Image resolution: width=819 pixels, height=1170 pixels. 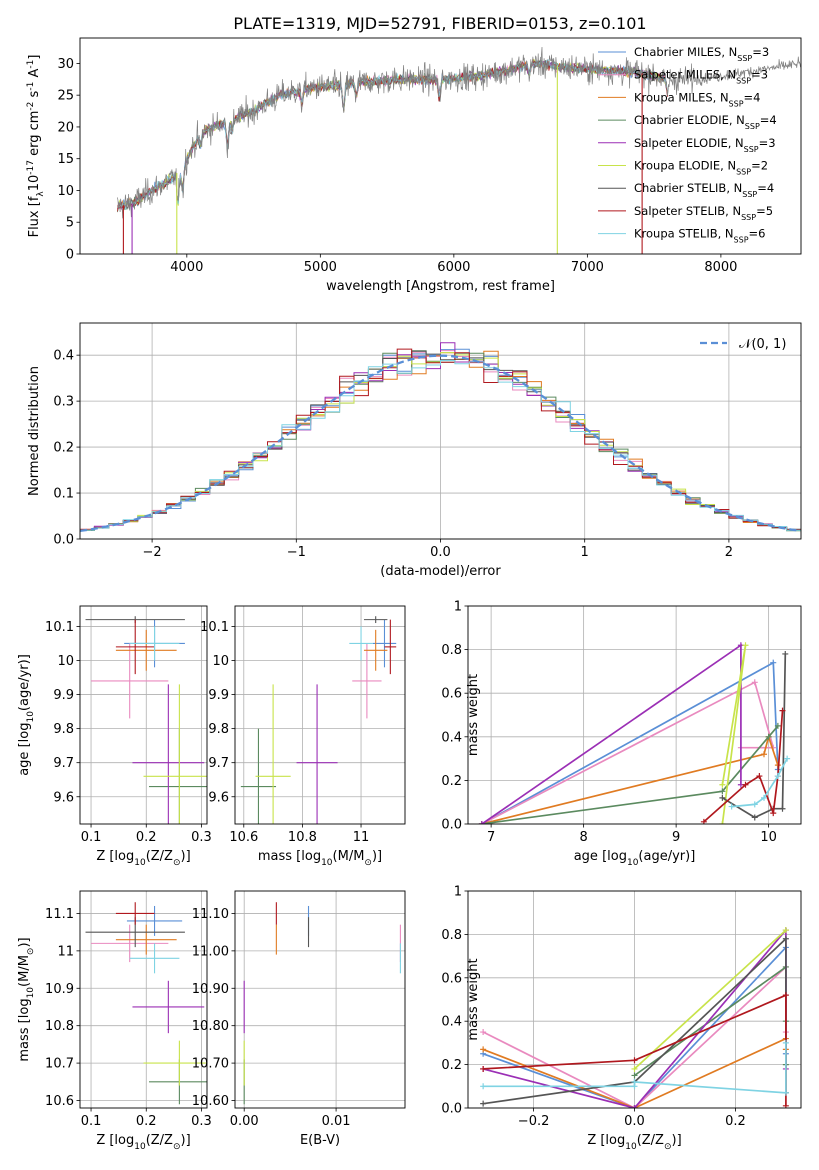 I want to click on x-tick-label: 8, so click(x=583, y=837).